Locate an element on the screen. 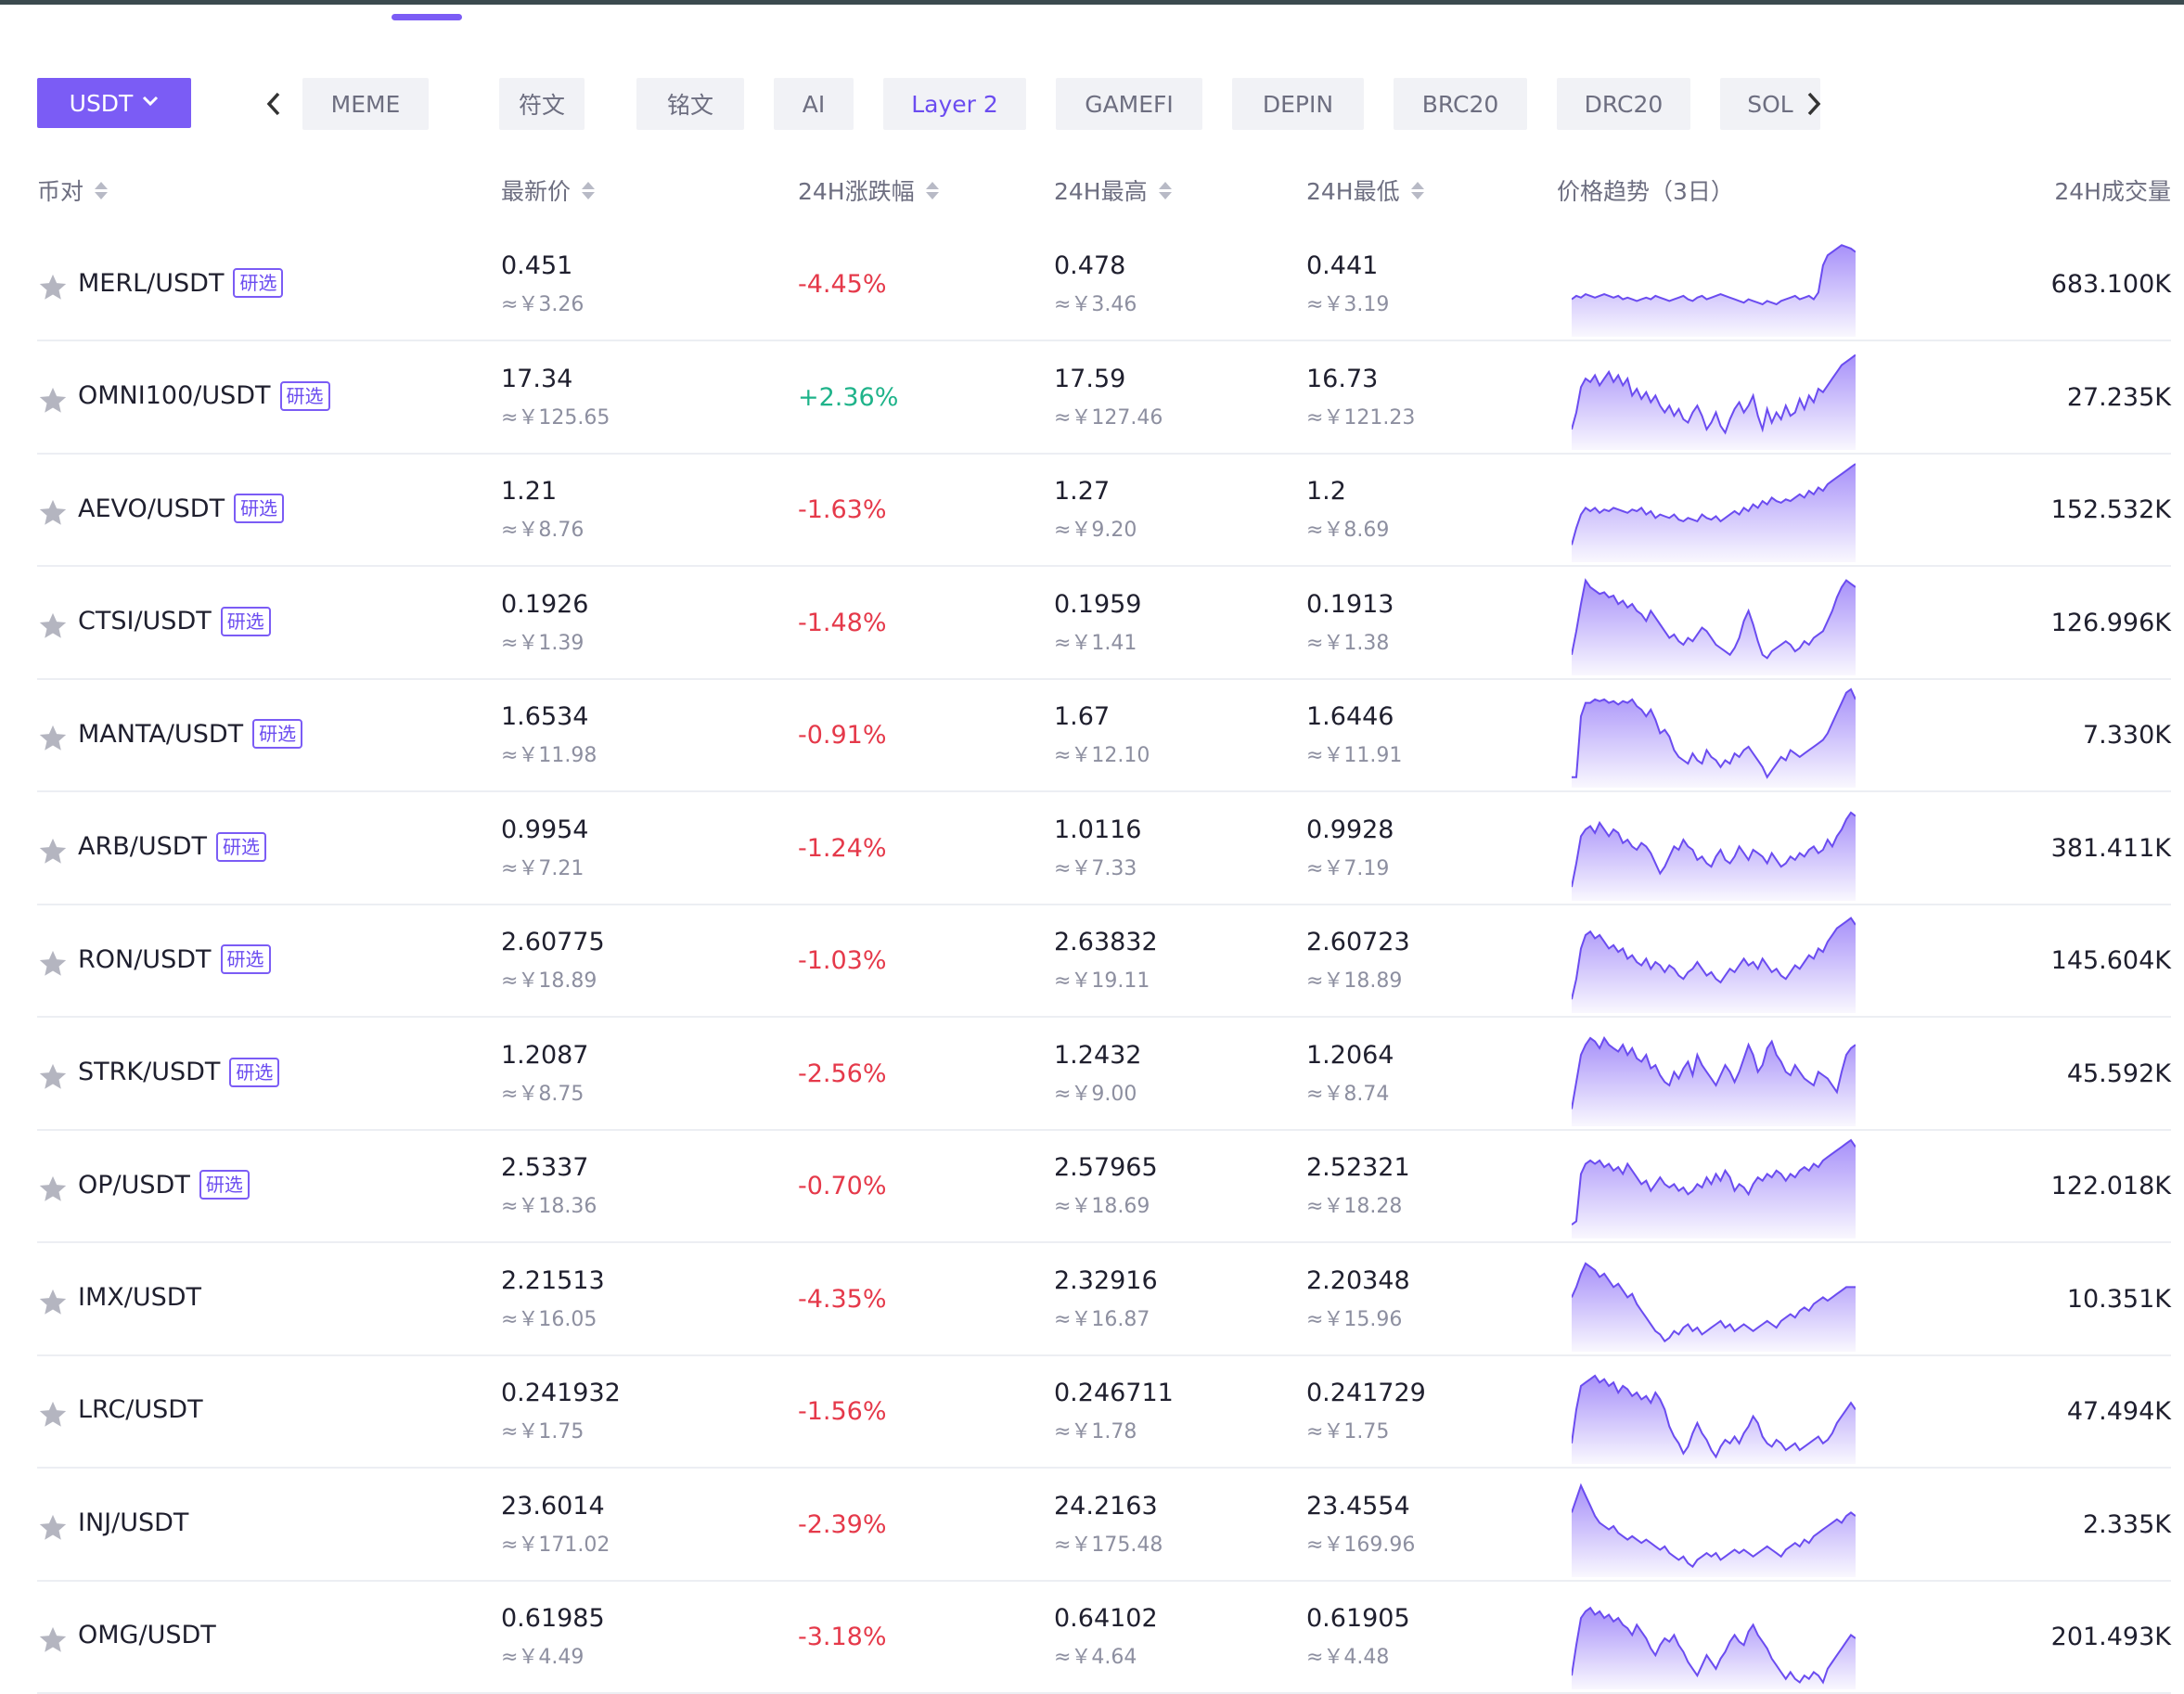  tab-9: SOL is located at coordinates (1770, 104).